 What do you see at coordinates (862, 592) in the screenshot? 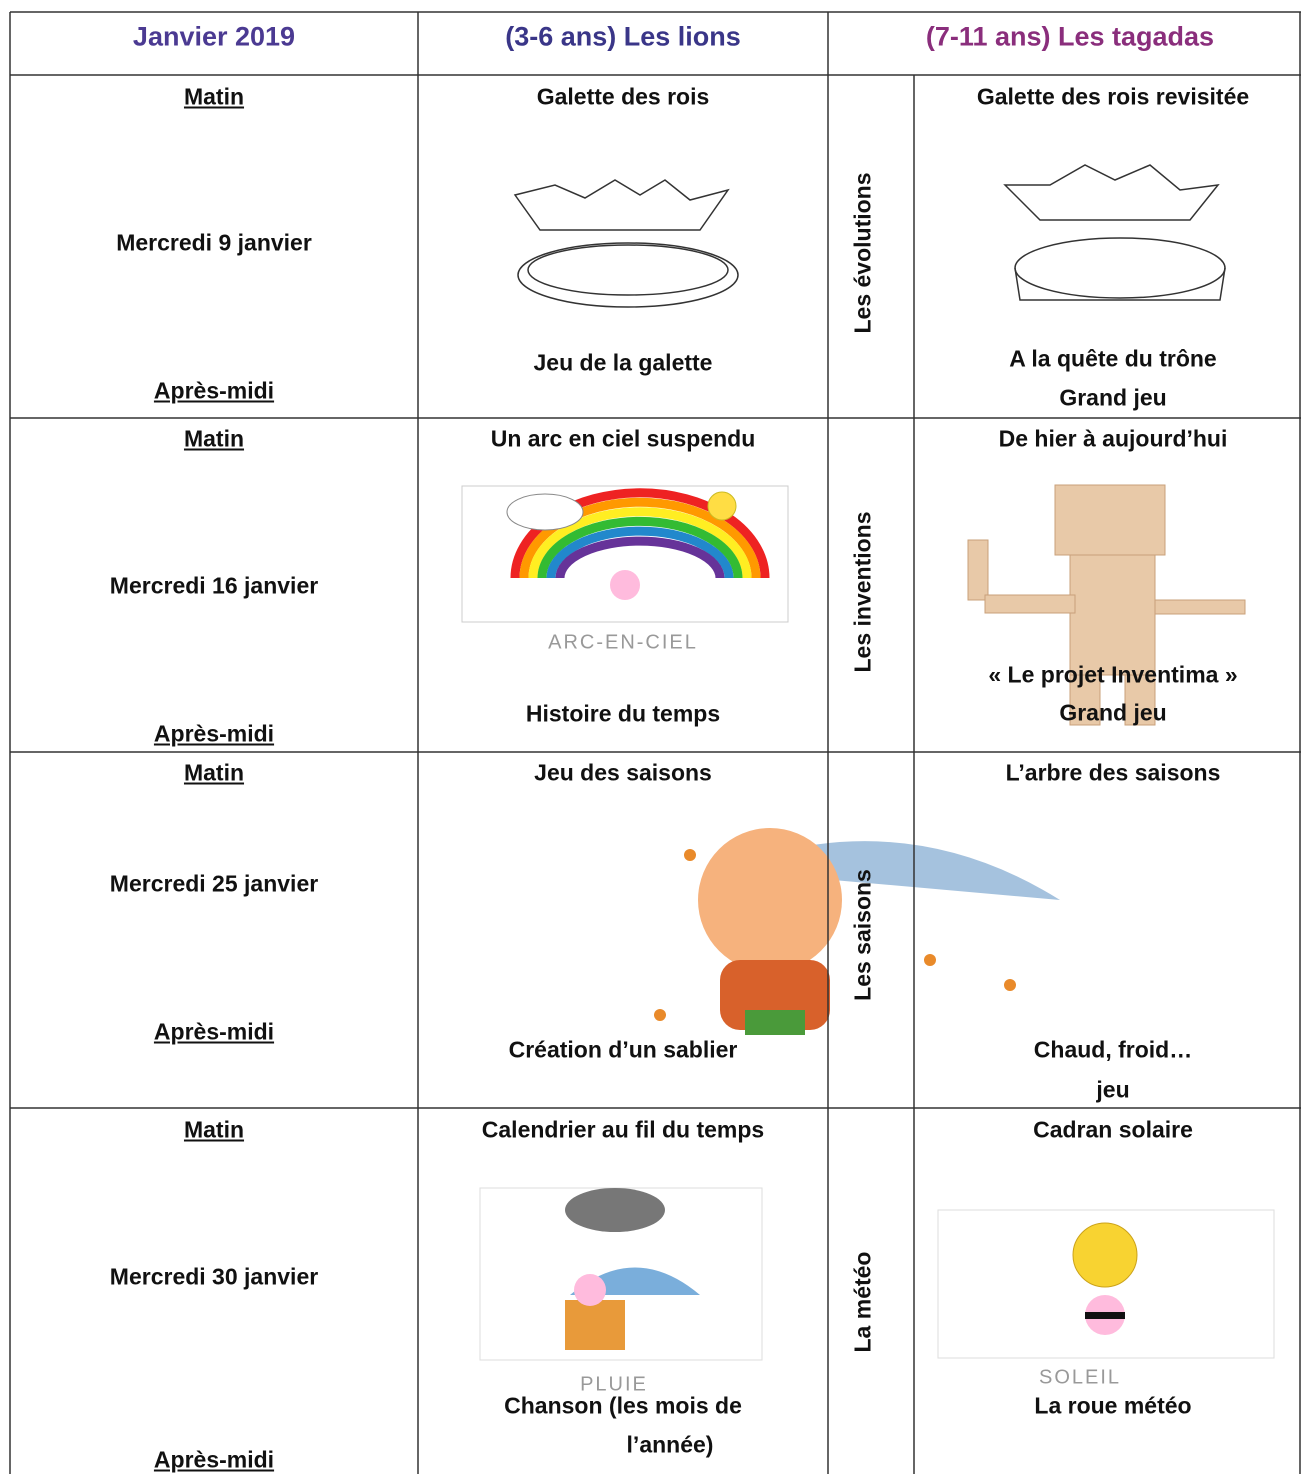
I see `theme: Les inventions` at bounding box center [862, 592].